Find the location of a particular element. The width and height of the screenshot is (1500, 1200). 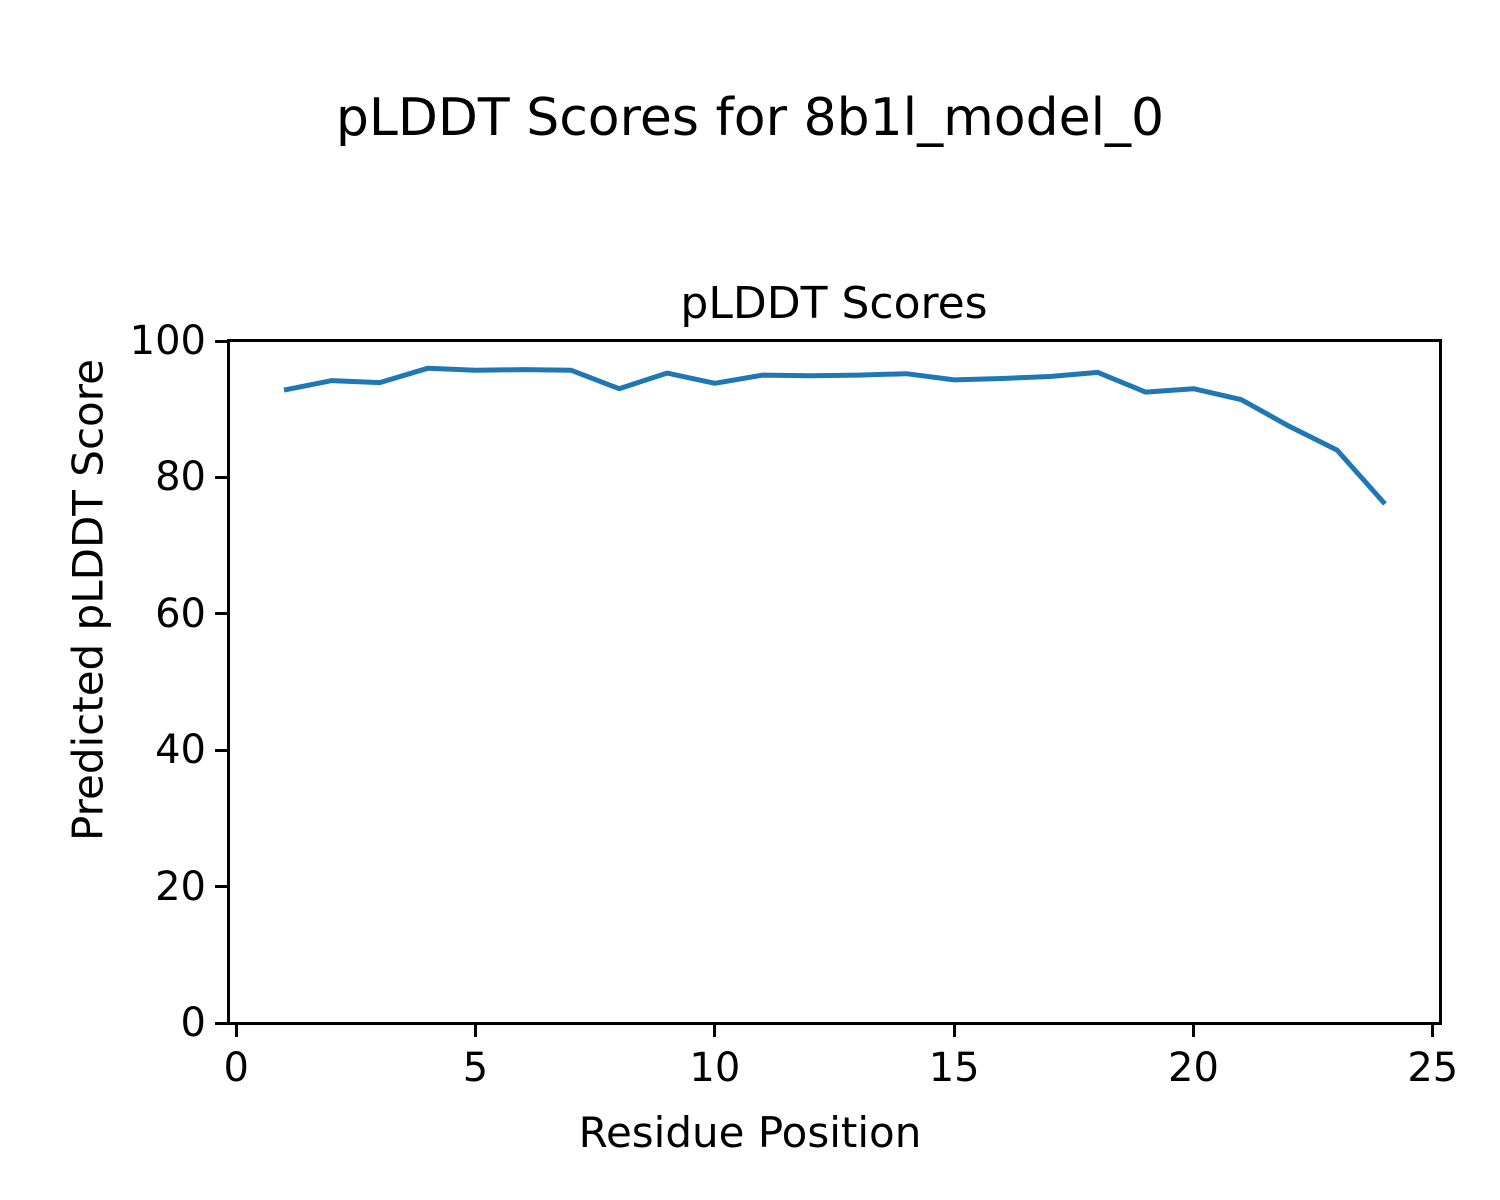

y-tick-label: 80 is located at coordinates (180, 477).